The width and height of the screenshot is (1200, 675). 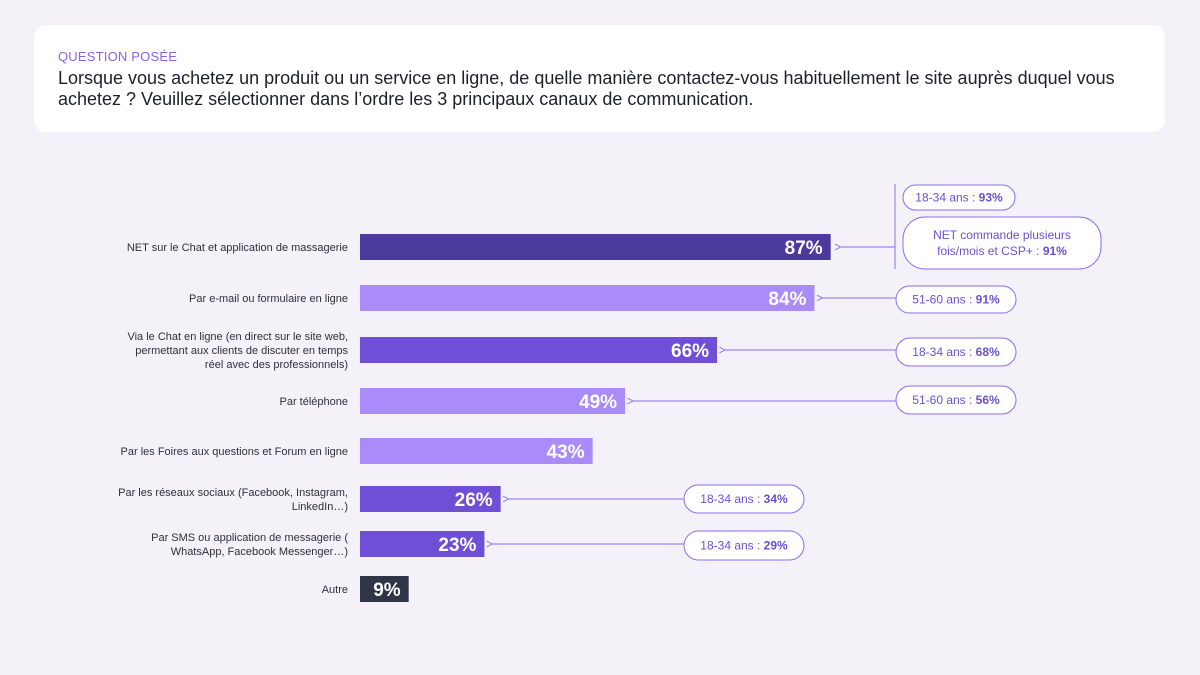 I want to click on callout-text-0: 18-34 ans : 93%, so click(x=959, y=198).